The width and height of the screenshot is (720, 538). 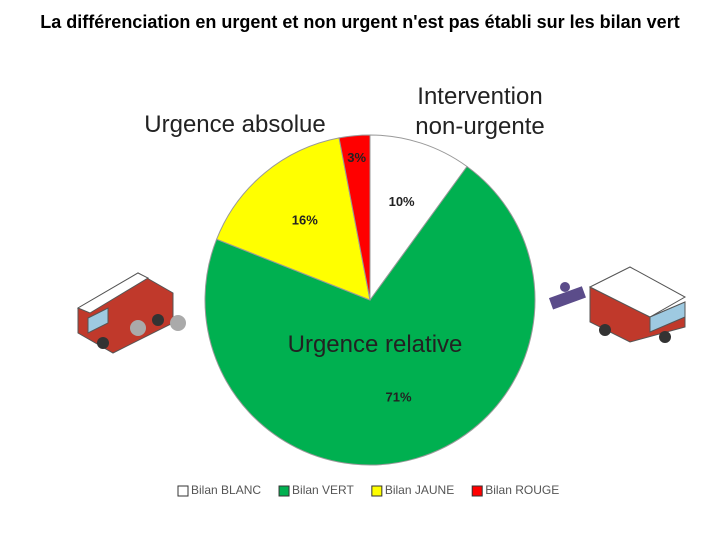 I want to click on annotation: Urgence relative, so click(x=375, y=344).